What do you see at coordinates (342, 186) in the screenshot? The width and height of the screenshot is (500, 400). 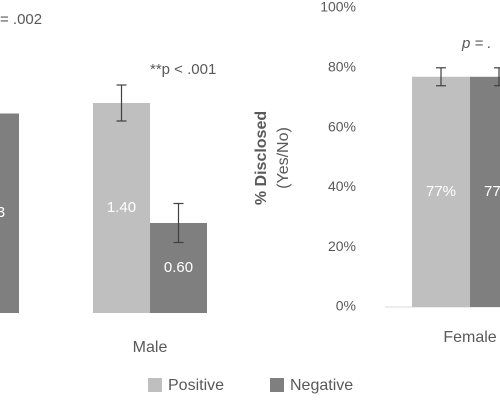 I see `y-tick-label: 40%` at bounding box center [342, 186].